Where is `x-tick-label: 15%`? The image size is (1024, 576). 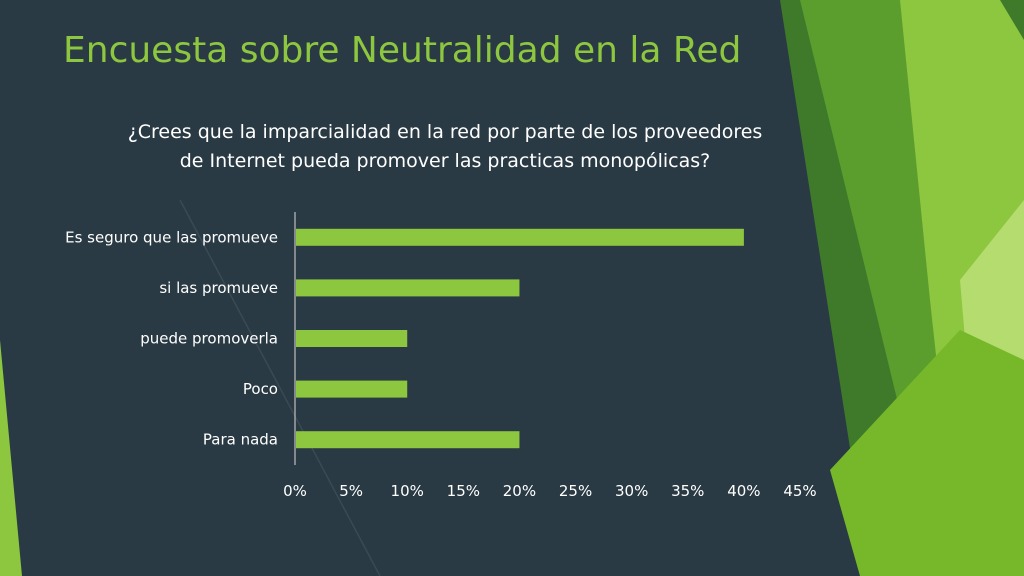 x-tick-label: 15% is located at coordinates (463, 491).